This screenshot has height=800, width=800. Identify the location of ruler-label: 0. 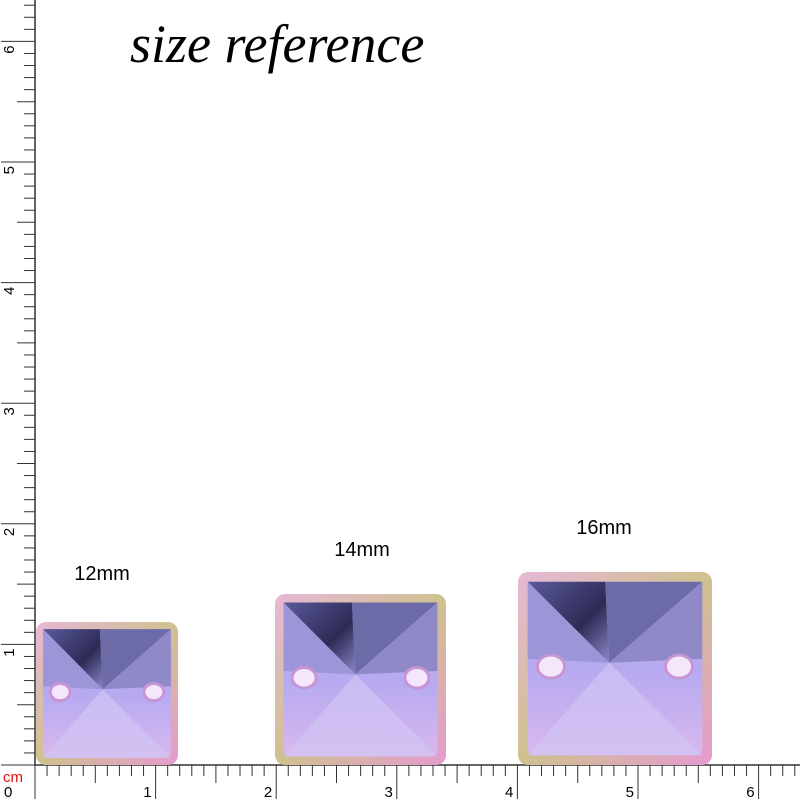
(8, 792).